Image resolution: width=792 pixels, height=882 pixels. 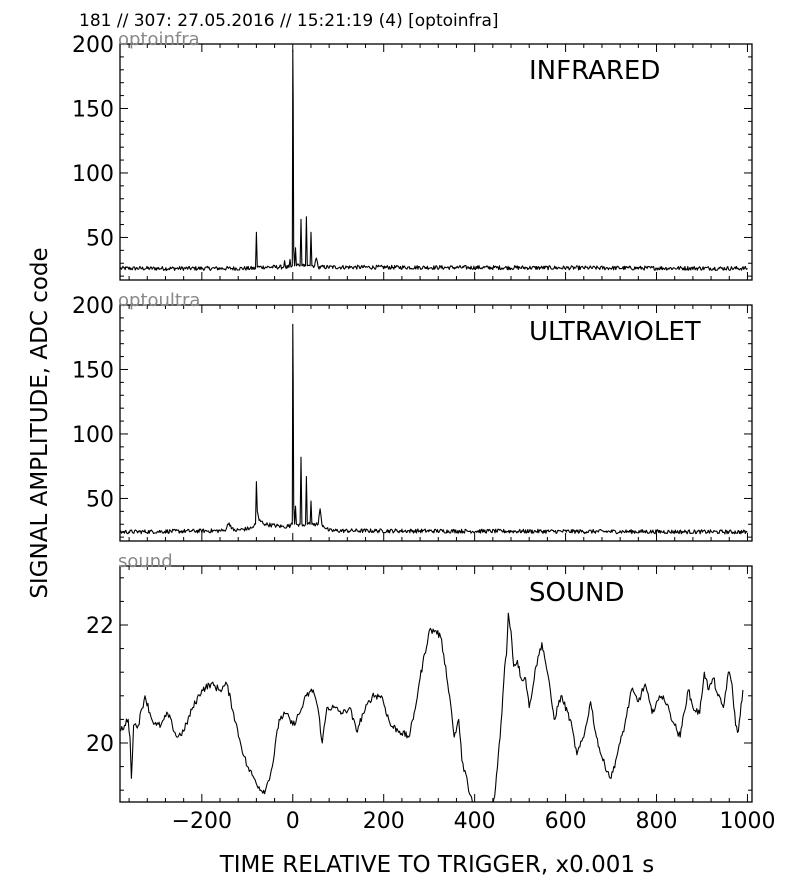 I want to click on y-tick-label: 22, so click(x=100, y=626).